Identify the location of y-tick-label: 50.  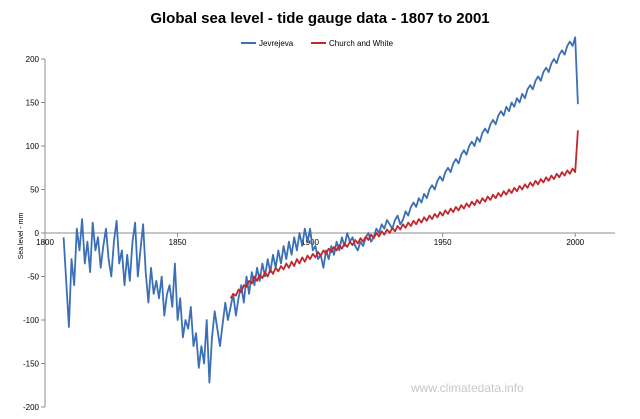
(34, 190).